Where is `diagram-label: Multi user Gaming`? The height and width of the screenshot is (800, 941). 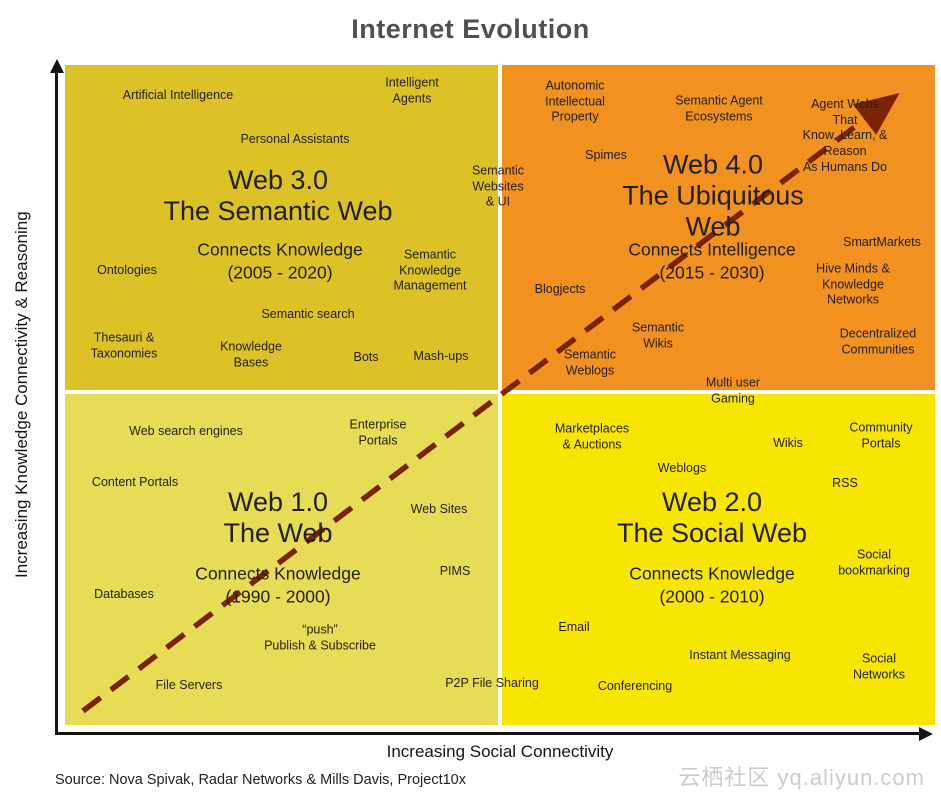 diagram-label: Multi user Gaming is located at coordinates (733, 390).